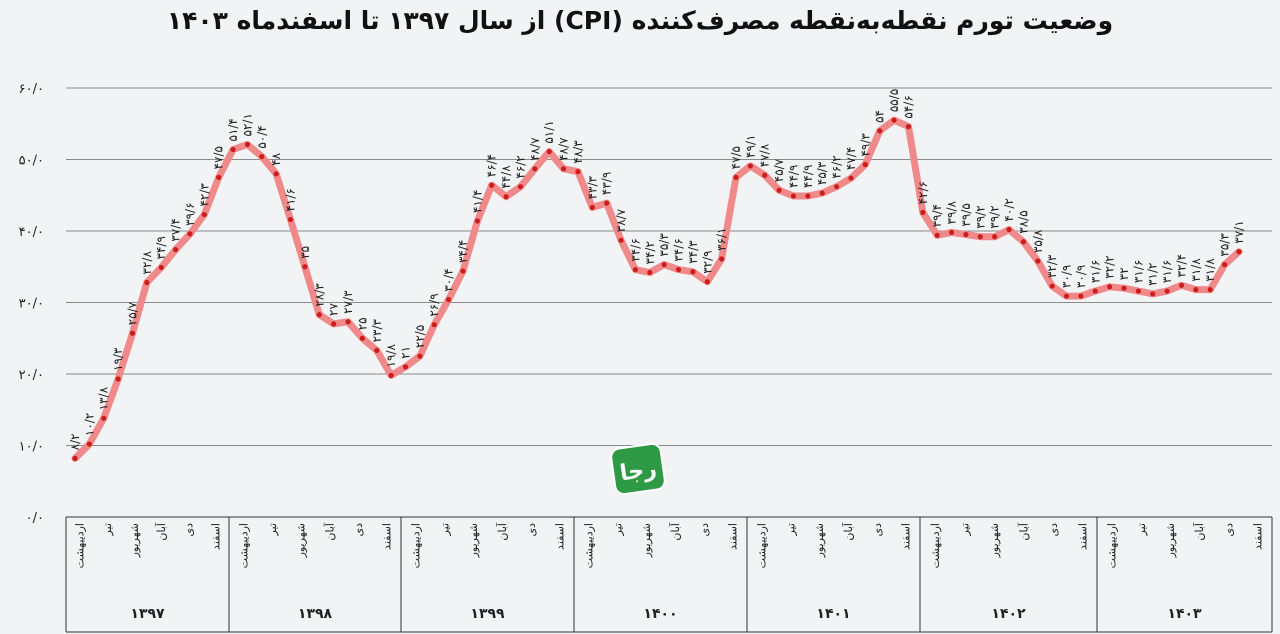 This screenshot has height=634, width=1280. Describe the element at coordinates (1124, 273) in the screenshot. I see `data-label: ۳۲` at that location.